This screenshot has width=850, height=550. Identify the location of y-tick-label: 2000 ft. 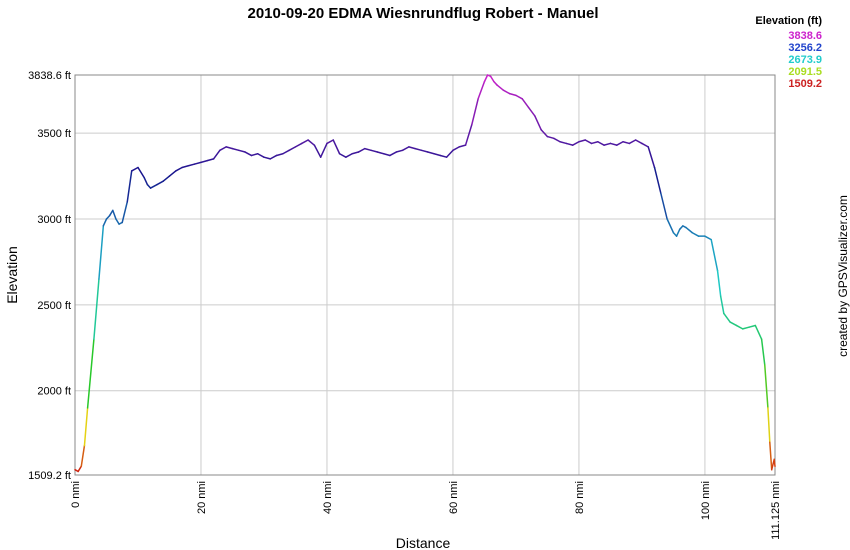
(54, 392).